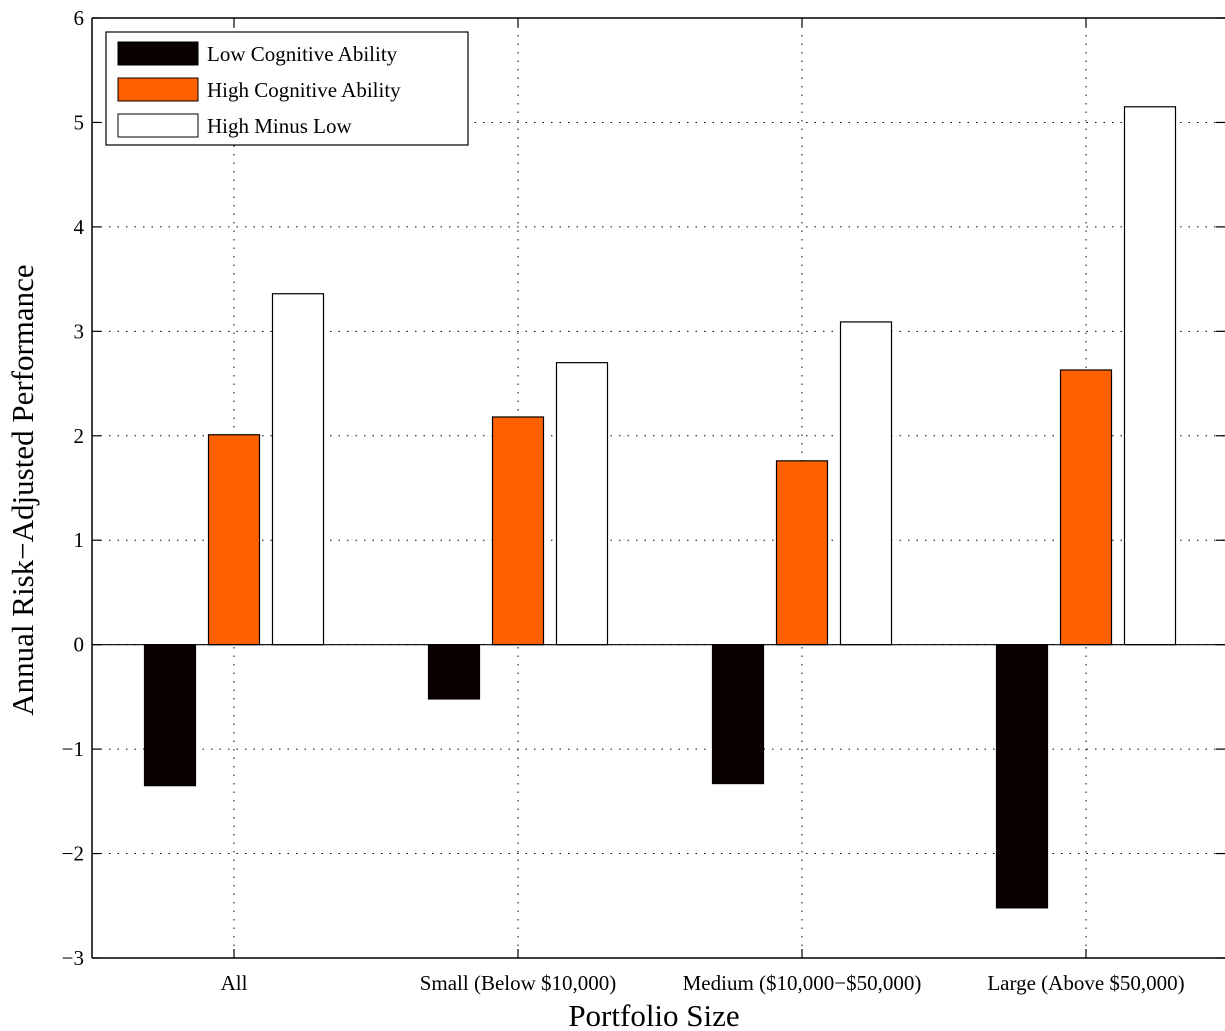 The width and height of the screenshot is (1225, 1031). What do you see at coordinates (79, 331) in the screenshot?
I see `y-tick-label: 3` at bounding box center [79, 331].